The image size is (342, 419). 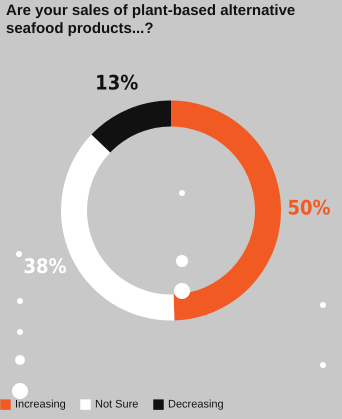 What do you see at coordinates (40, 404) in the screenshot?
I see `legend-label: Increasing` at bounding box center [40, 404].